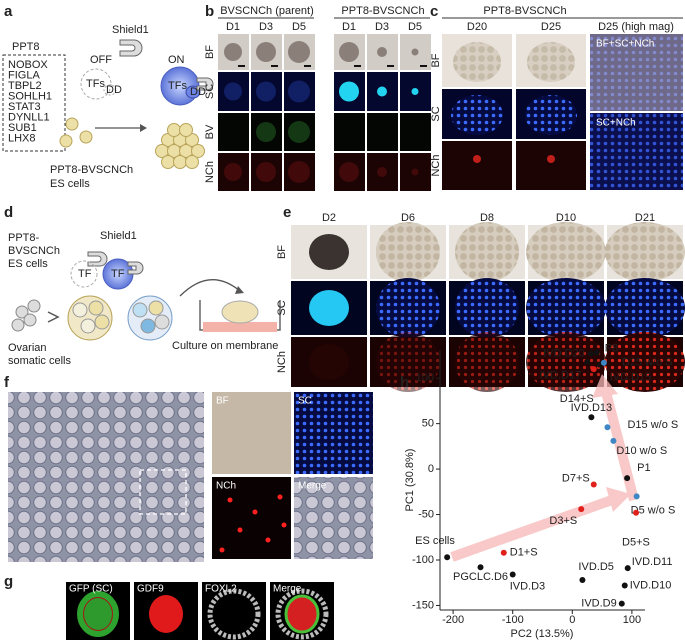  What do you see at coordinates (572, 620) in the screenshot?
I see `x-tick-label: 0` at bounding box center [572, 620].